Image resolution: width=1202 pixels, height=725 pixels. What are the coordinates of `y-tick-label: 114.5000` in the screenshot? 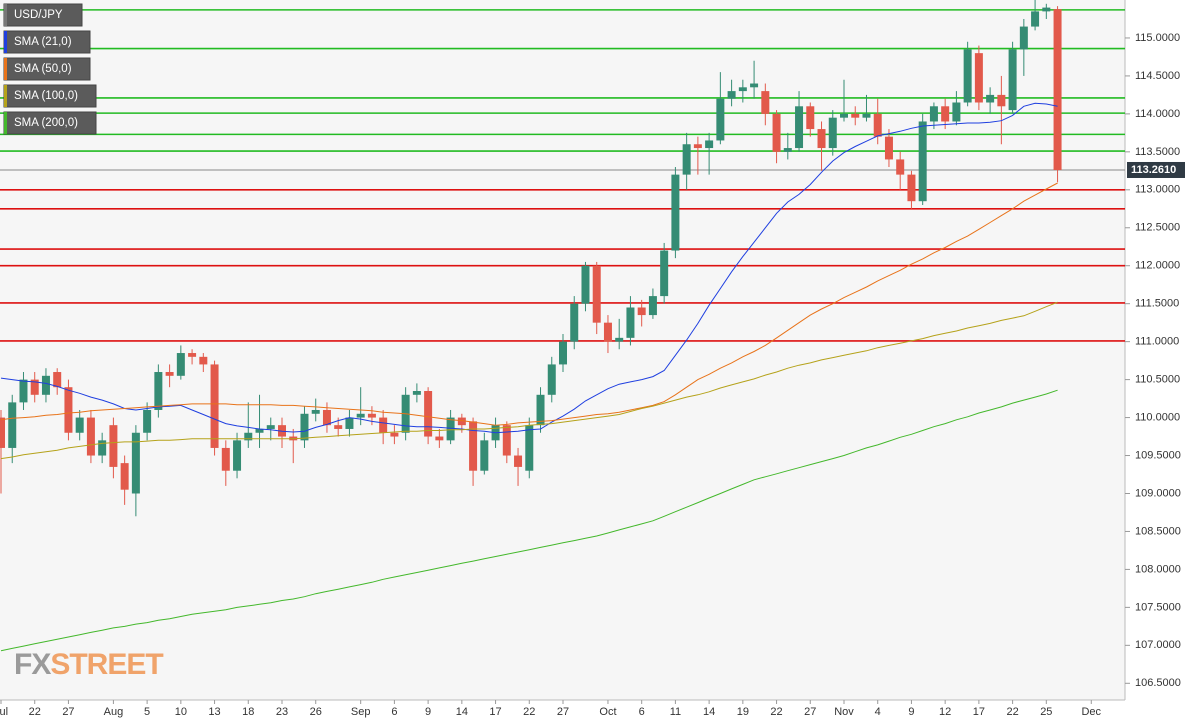 It's located at (1157, 76).